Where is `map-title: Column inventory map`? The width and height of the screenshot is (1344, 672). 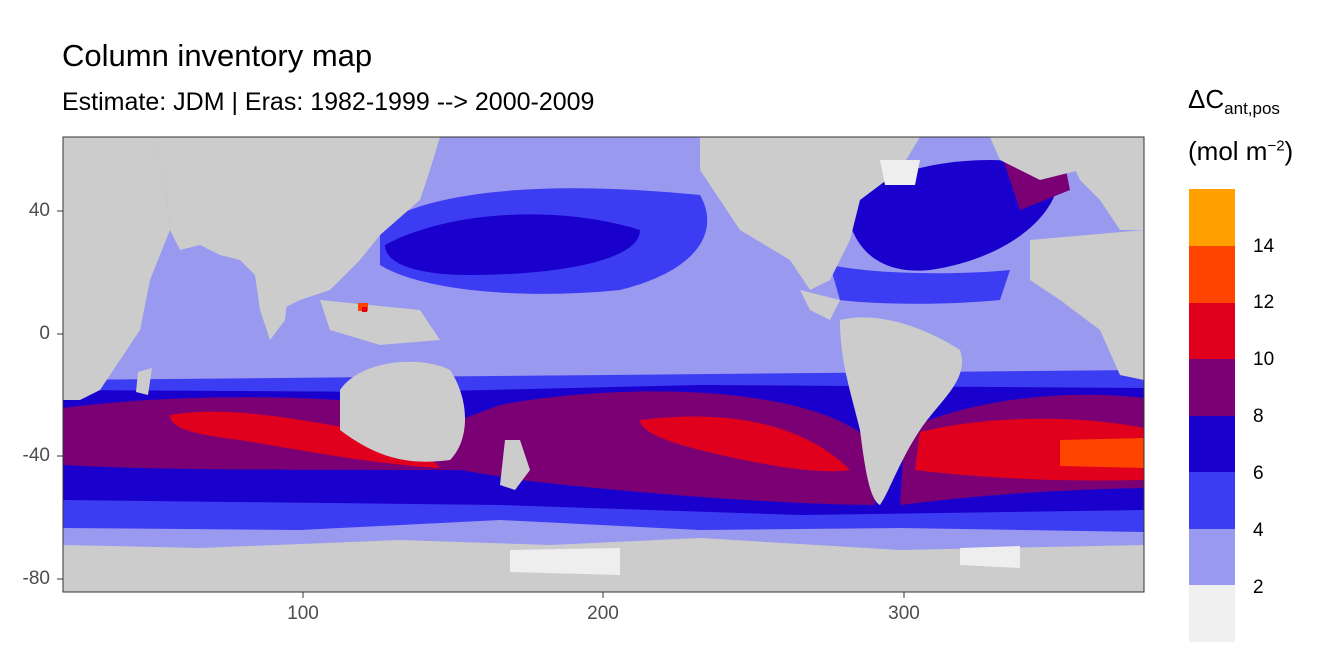
map-title: Column inventory map is located at coordinates (217, 55).